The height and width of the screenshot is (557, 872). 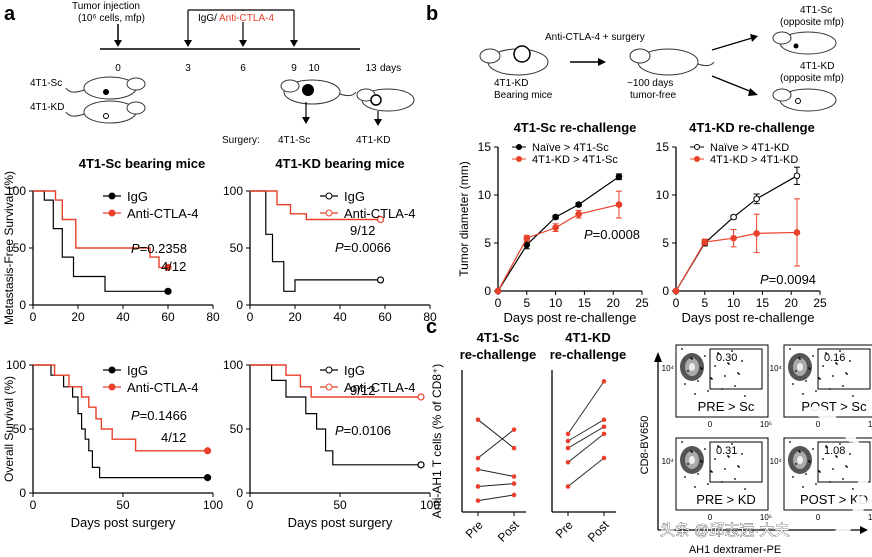 What do you see at coordinates (213, 317) in the screenshot?
I see `x-tick-label: 80` at bounding box center [213, 317].